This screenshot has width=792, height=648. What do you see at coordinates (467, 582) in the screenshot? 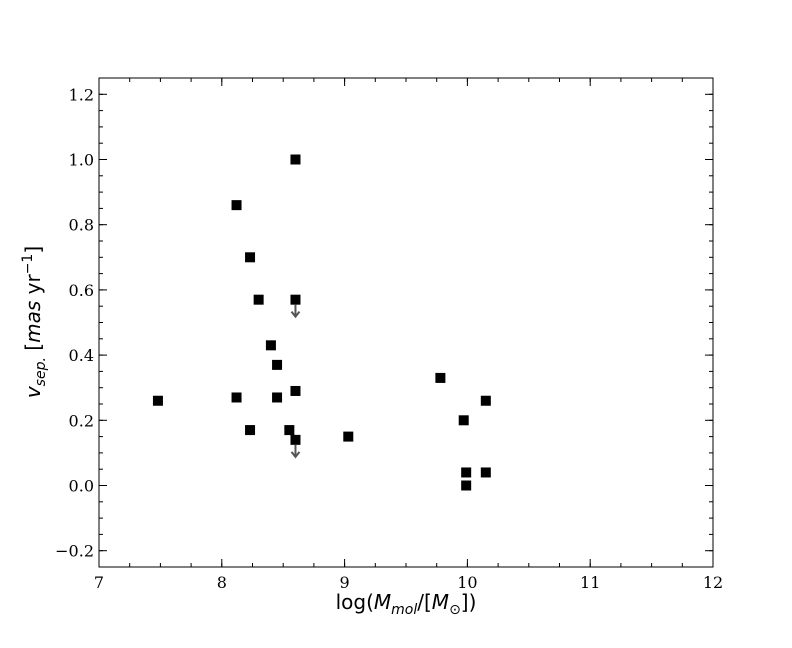
I see `x-tick-label: 10` at bounding box center [467, 582].